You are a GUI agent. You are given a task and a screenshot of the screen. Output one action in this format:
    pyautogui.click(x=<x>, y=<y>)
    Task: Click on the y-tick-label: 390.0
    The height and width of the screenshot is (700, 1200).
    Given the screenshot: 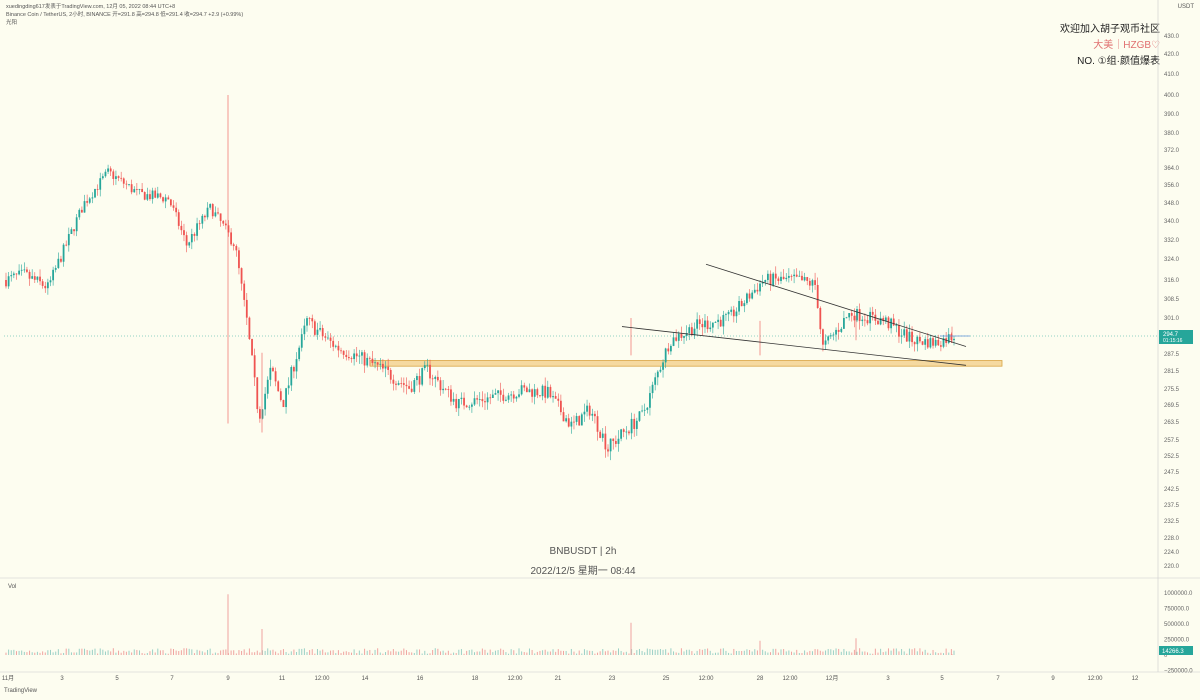 What is the action you would take?
    pyautogui.click(x=1172, y=115)
    